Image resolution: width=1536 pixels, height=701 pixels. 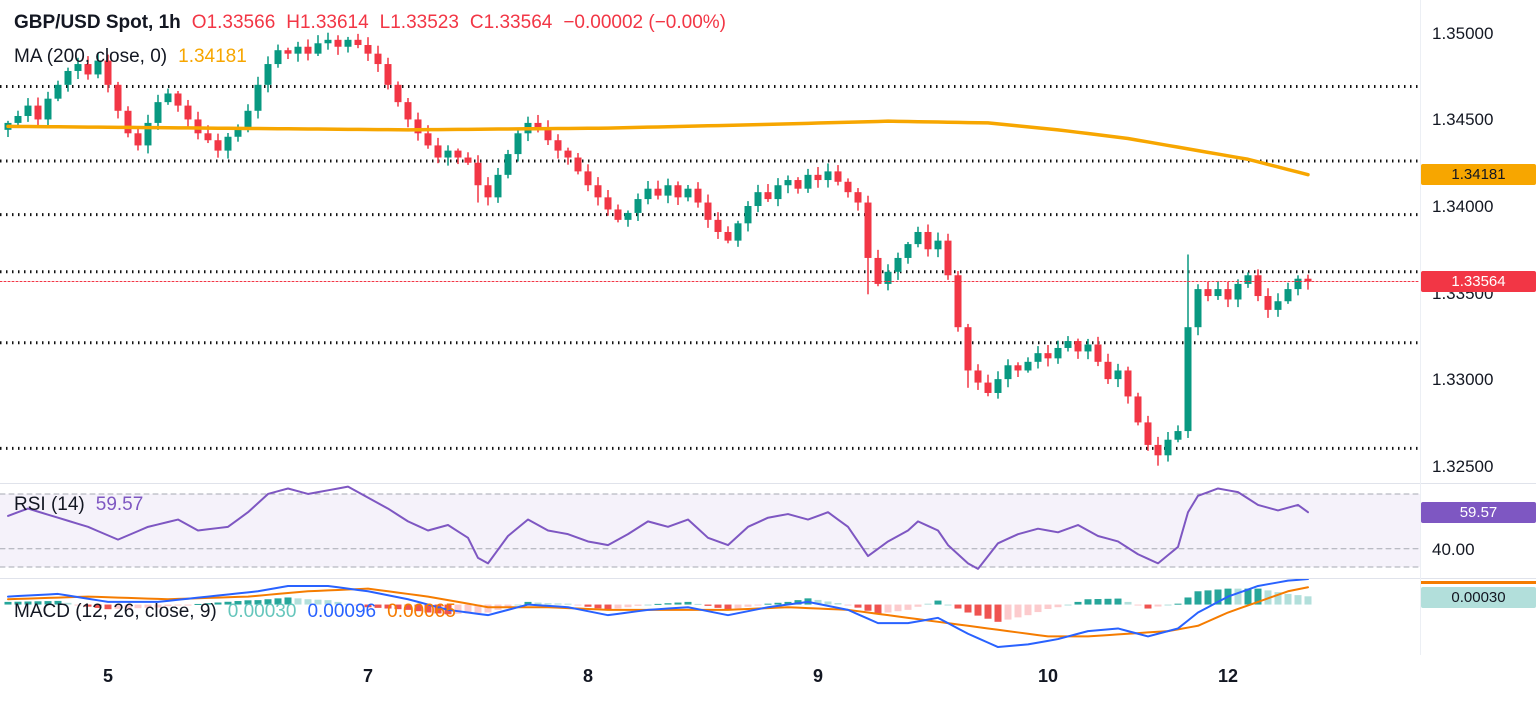 What do you see at coordinates (768, 483) in the screenshot?
I see `price-rsi-separator` at bounding box center [768, 483].